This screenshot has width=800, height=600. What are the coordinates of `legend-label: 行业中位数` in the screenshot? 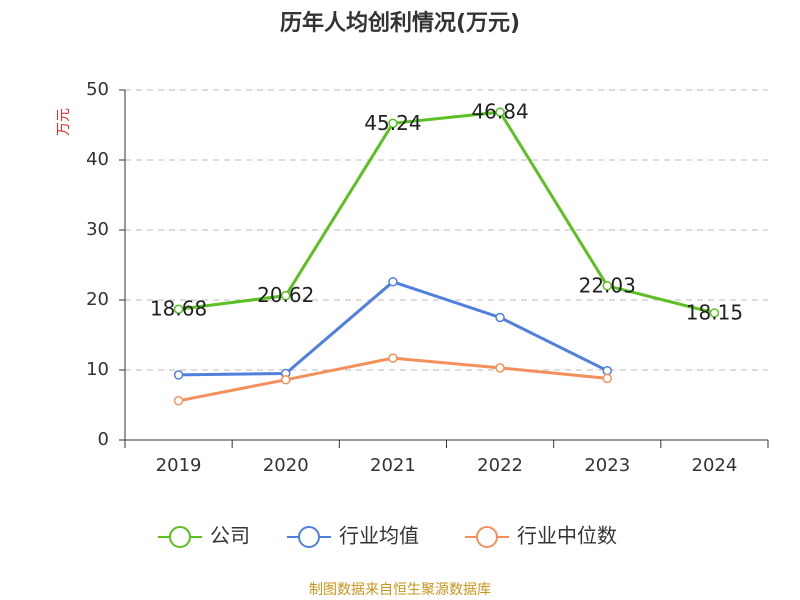 It's located at (567, 536).